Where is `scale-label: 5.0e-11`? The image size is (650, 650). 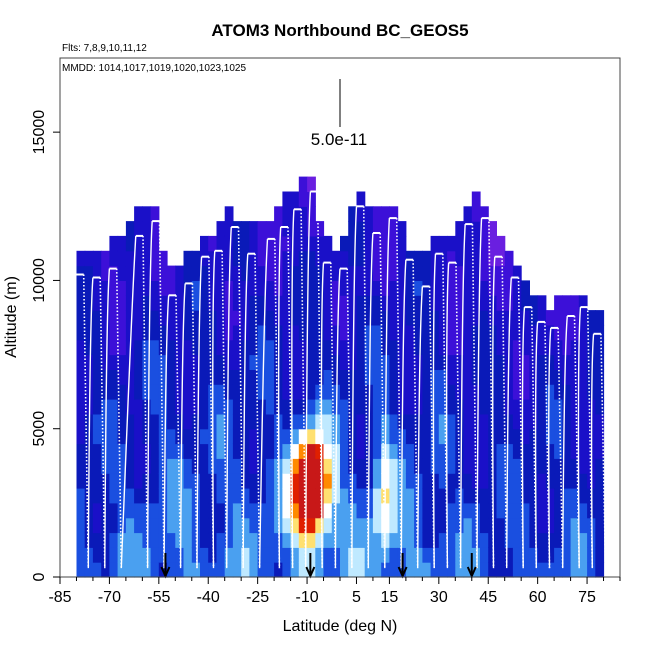
scale-label: 5.0e-11 is located at coordinates (339, 139).